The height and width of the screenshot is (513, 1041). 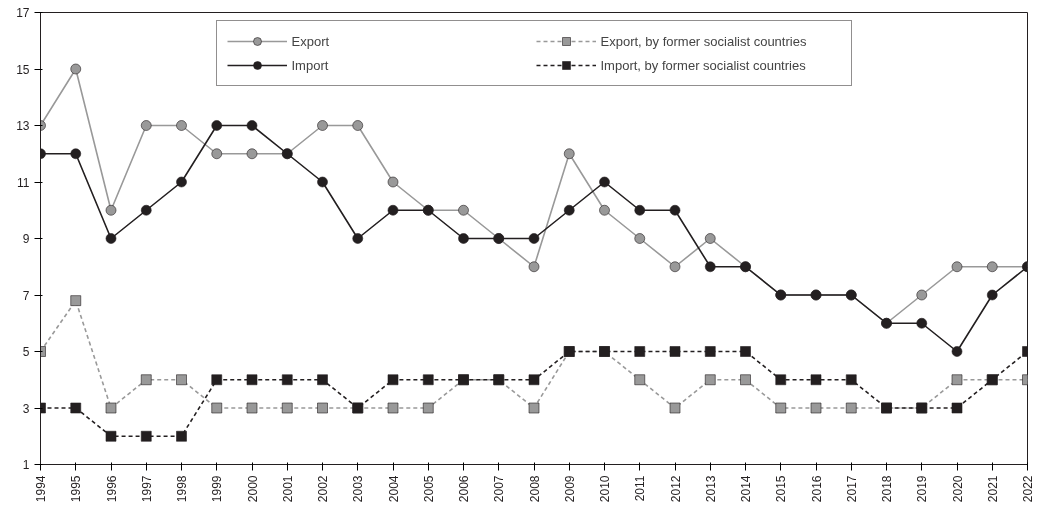 What do you see at coordinates (534, 489) in the screenshot?
I see `x-tick-label: 2008` at bounding box center [534, 489].